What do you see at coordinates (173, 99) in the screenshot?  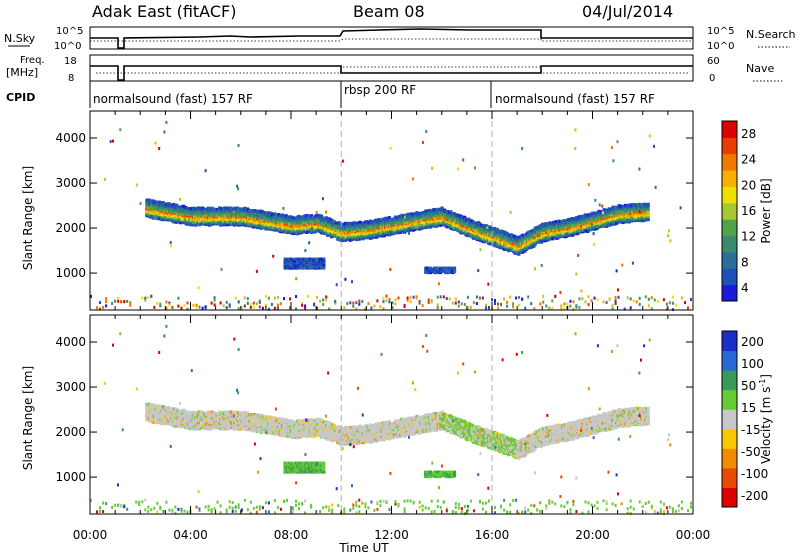 I see `cpid-segment-1: normalsound (fast) 157 RF` at bounding box center [173, 99].